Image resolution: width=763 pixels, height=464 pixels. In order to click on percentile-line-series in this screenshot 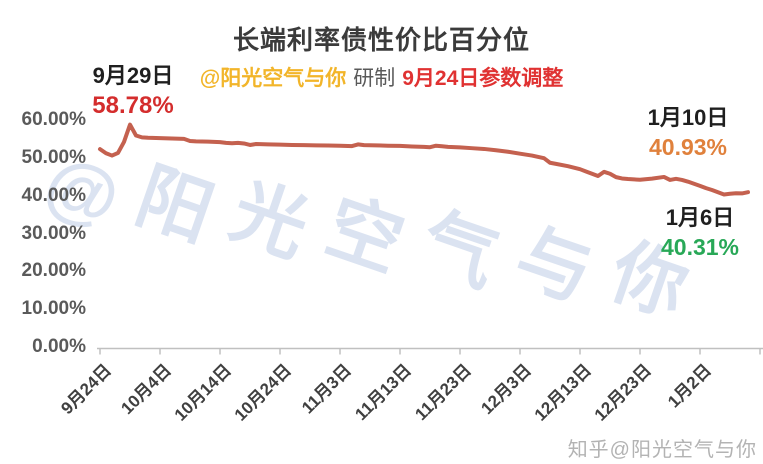, I will do `click(424, 159)`.